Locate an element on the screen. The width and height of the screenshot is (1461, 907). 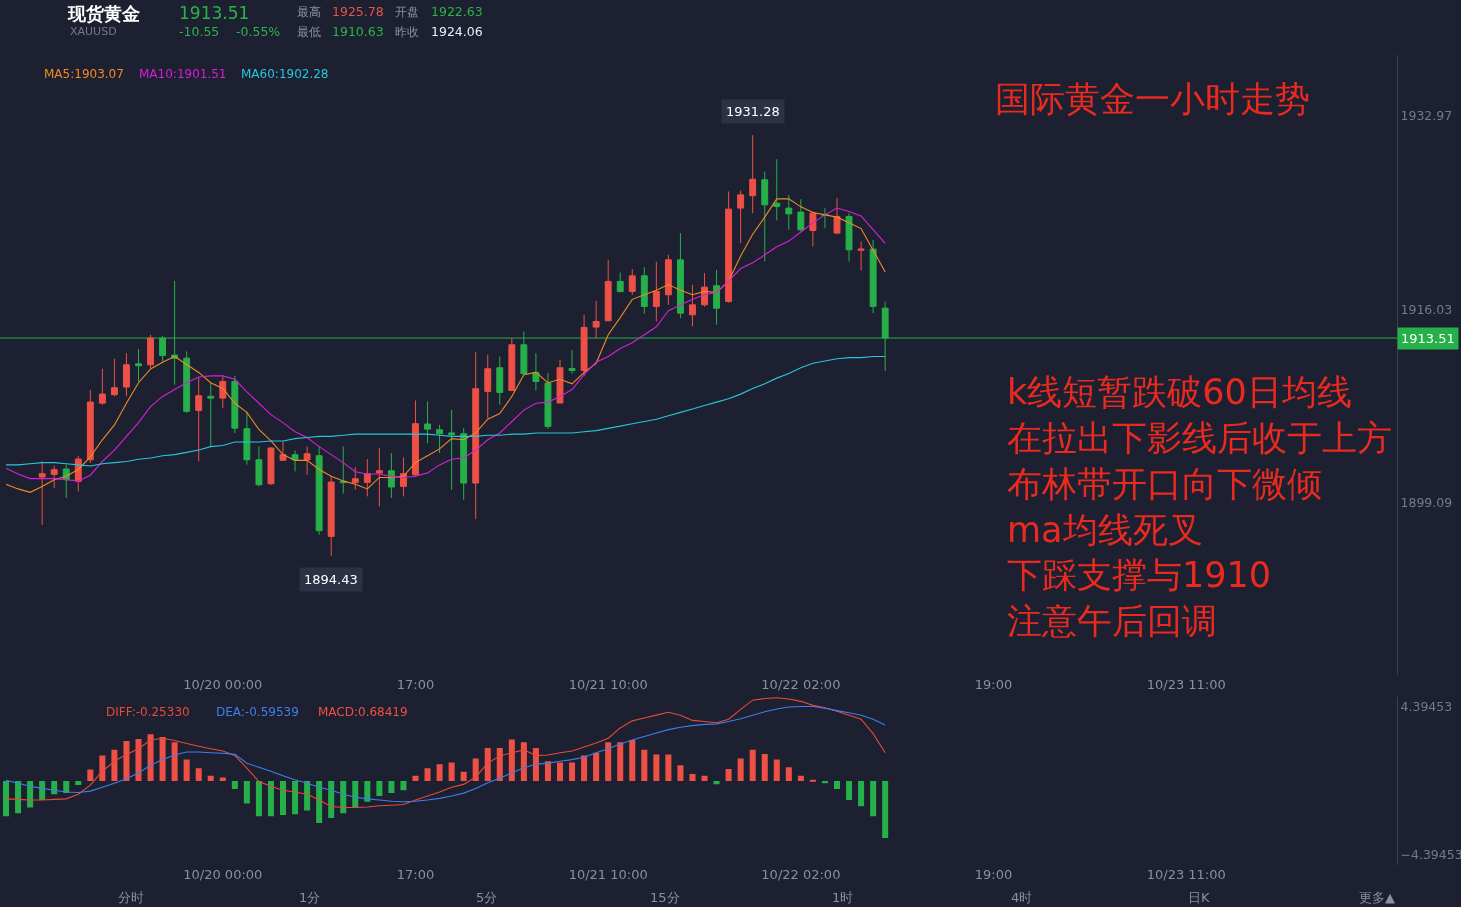
chart-title: 现货黄金 is located at coordinates (103, 14).